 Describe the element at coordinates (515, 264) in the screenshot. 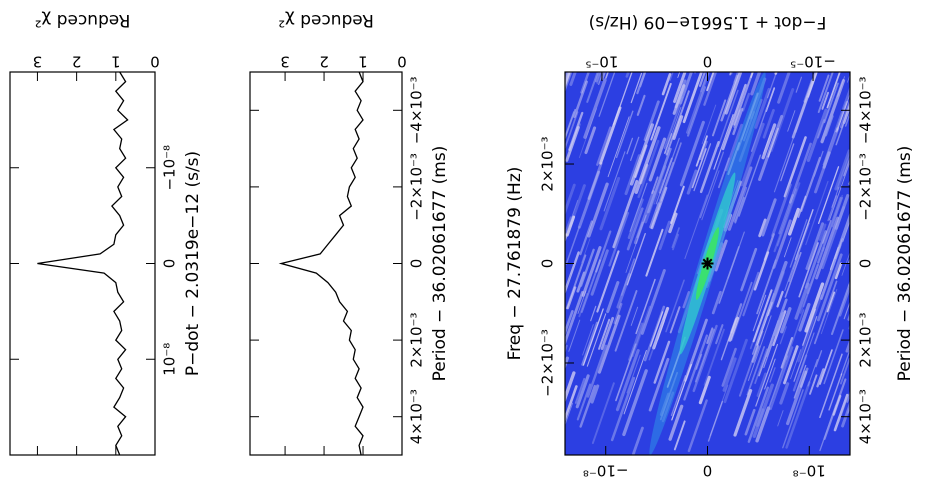

I see `y2-axis-label: Freq − 27.761879 (Hz)` at that location.